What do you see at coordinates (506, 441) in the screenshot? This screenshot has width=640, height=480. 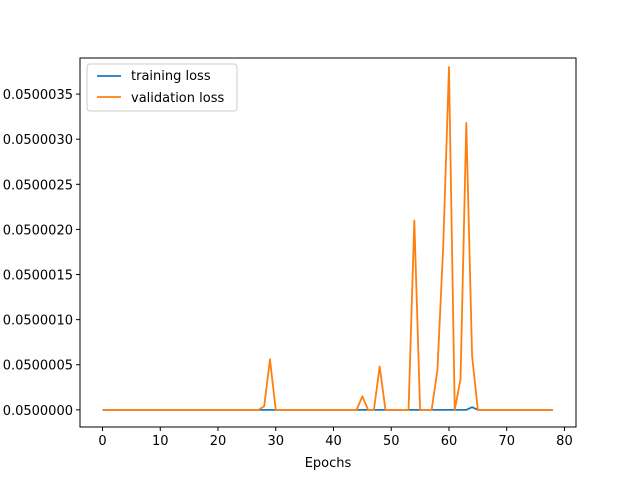 I see `x-tick-label: 70` at bounding box center [506, 441].